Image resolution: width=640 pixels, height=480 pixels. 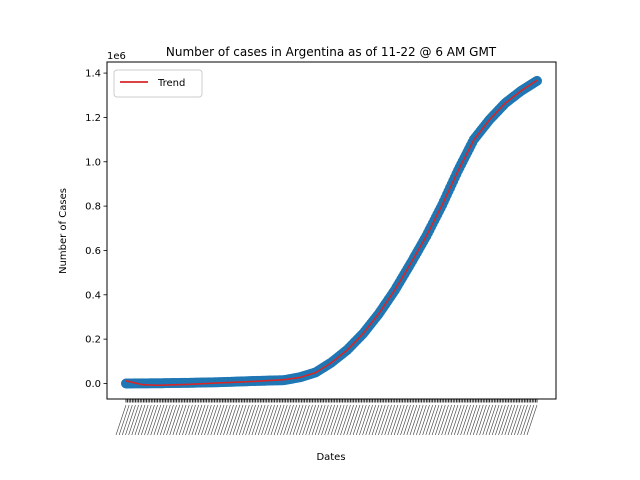 What do you see at coordinates (93, 251) in the screenshot?
I see `y-tick-label: 0.6` at bounding box center [93, 251].